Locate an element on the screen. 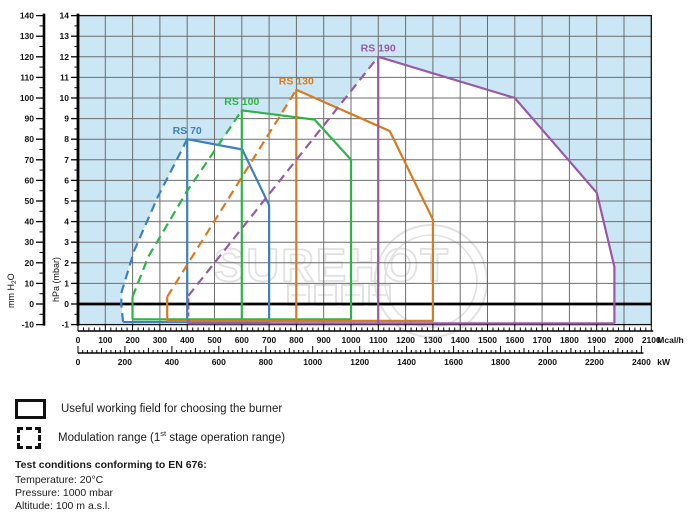  rs-70-modulation-range is located at coordinates (154, 230).